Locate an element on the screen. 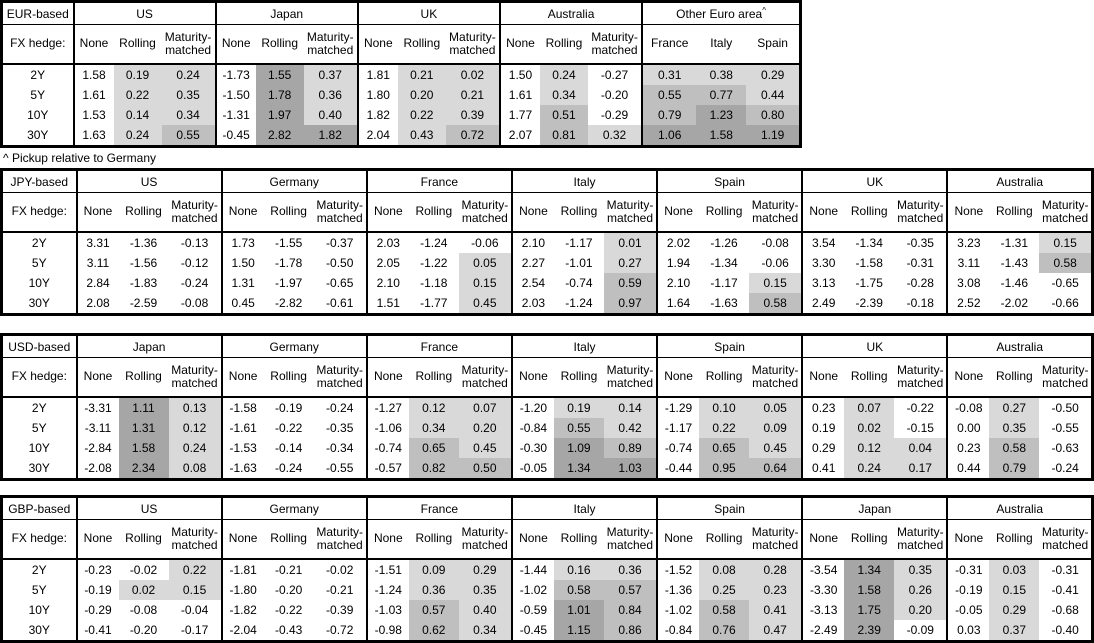 Image resolution: width=1094 pixels, height=643 pixels. value-cell: 0.05 is located at coordinates (485, 263).